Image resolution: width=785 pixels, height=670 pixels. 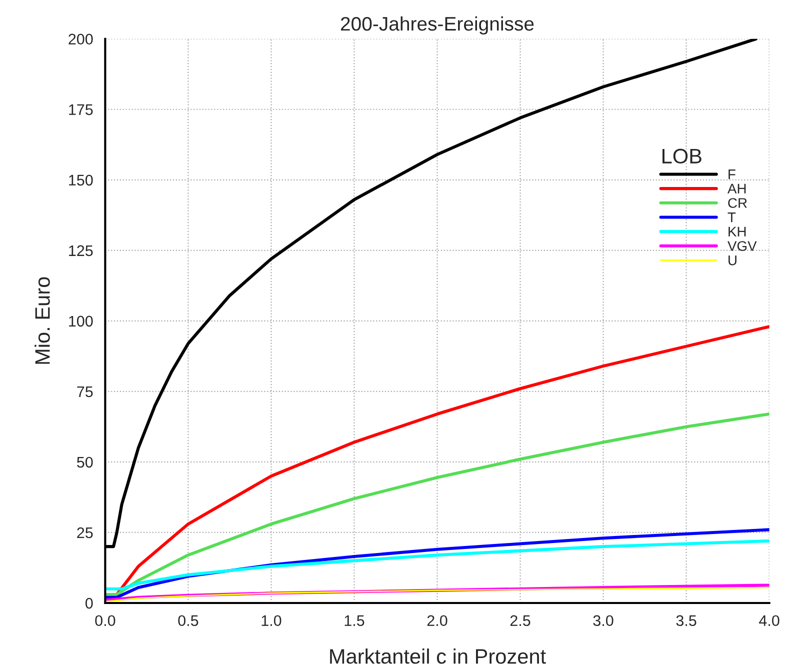 I want to click on x-axis-title: Marktanteil c in Prozent, so click(x=438, y=656).